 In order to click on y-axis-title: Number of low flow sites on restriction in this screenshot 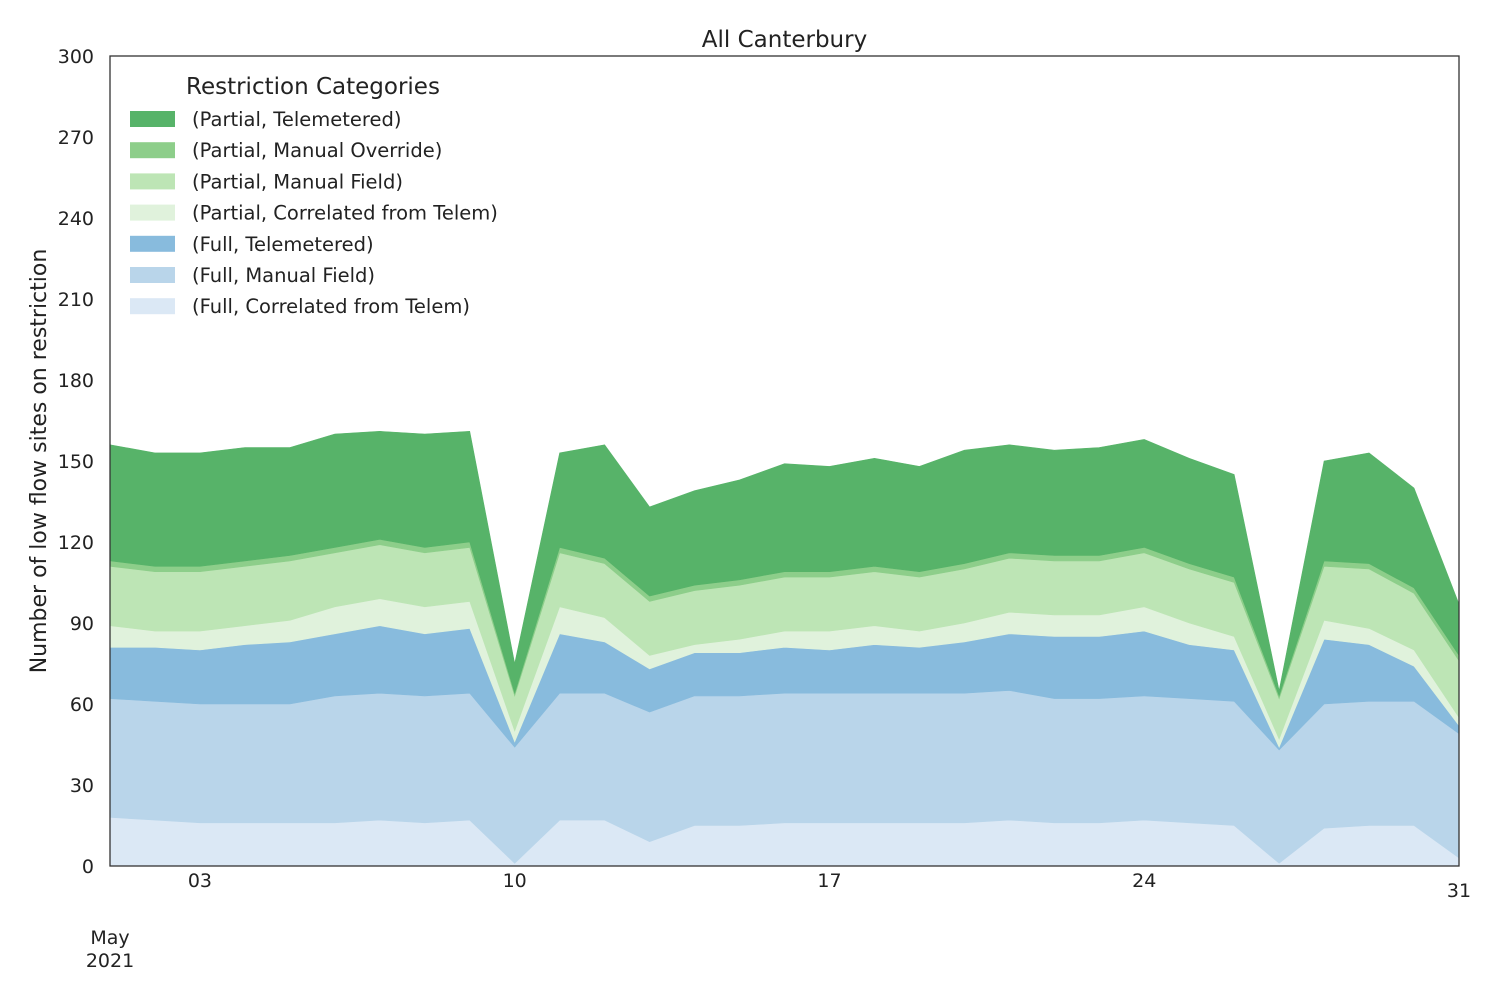, I will do `click(39, 461)`.